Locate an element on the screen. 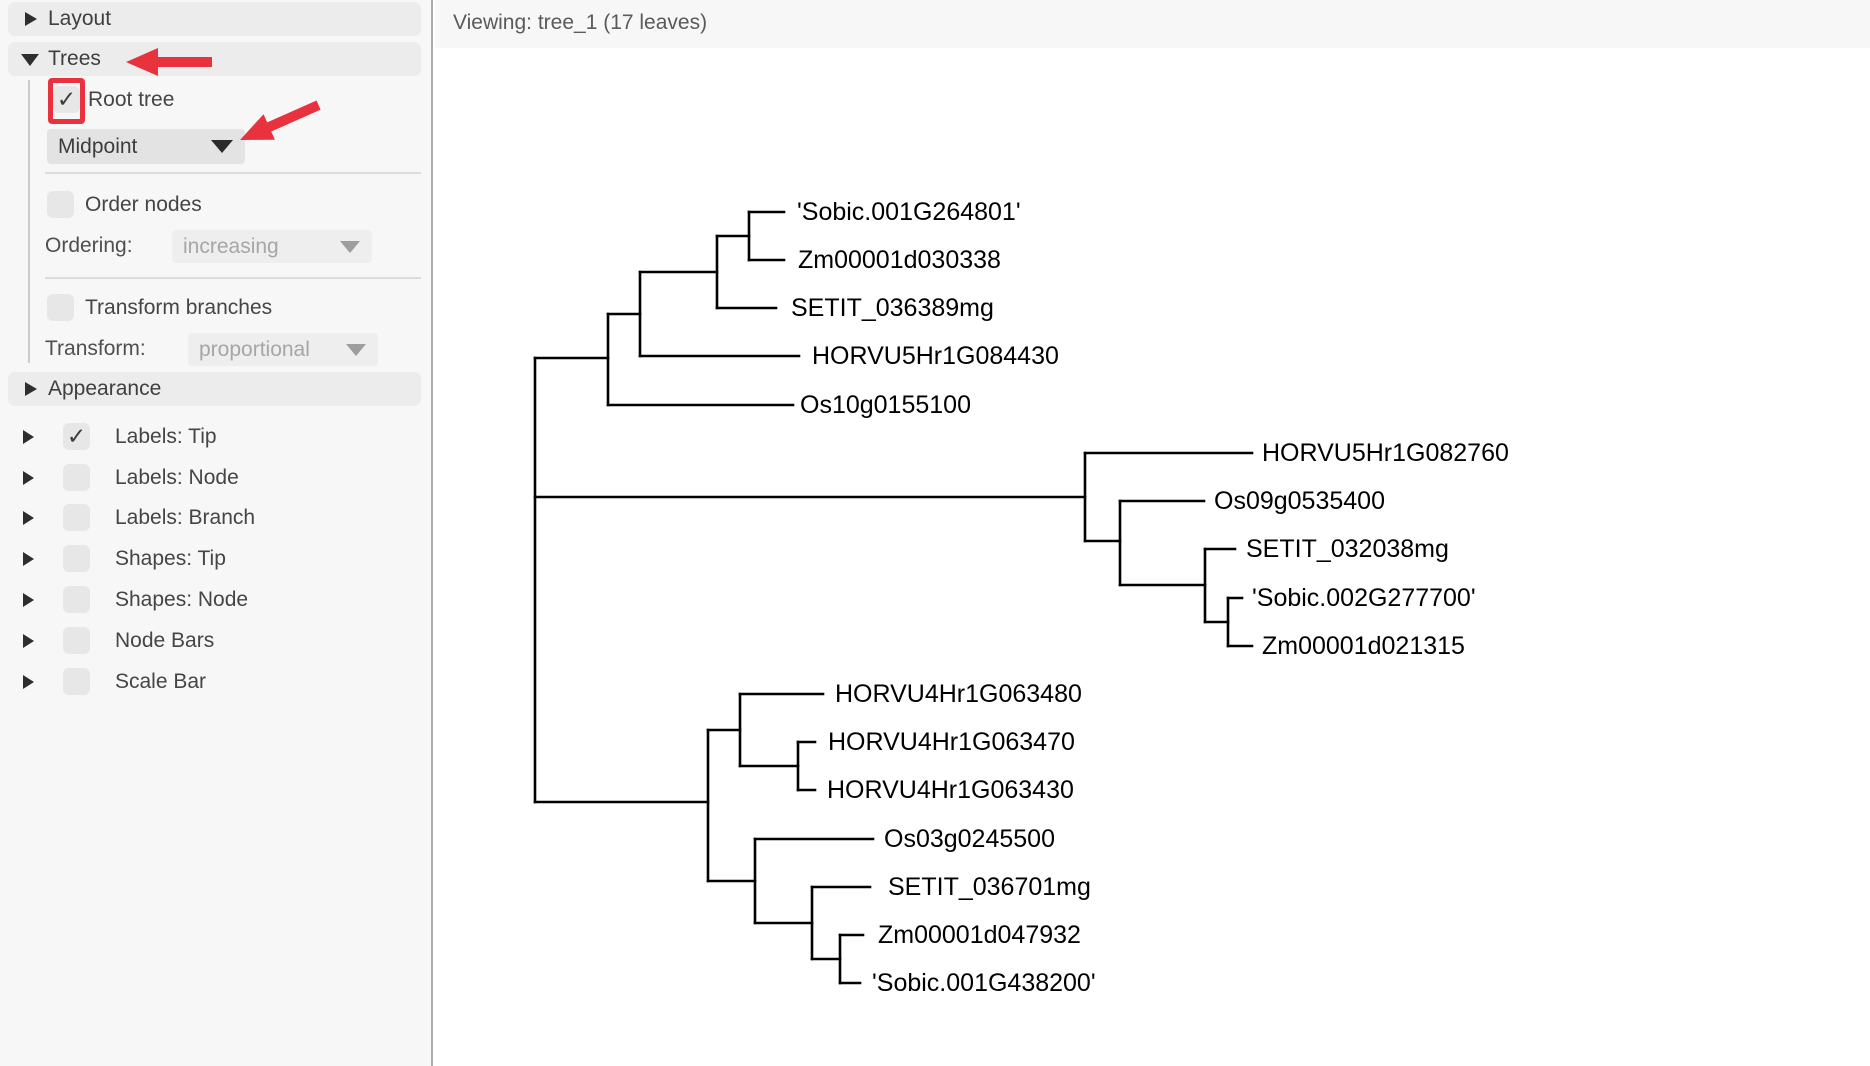 Image resolution: width=1870 pixels, height=1066 pixels. transform-select: proportional is located at coordinates (283, 349).